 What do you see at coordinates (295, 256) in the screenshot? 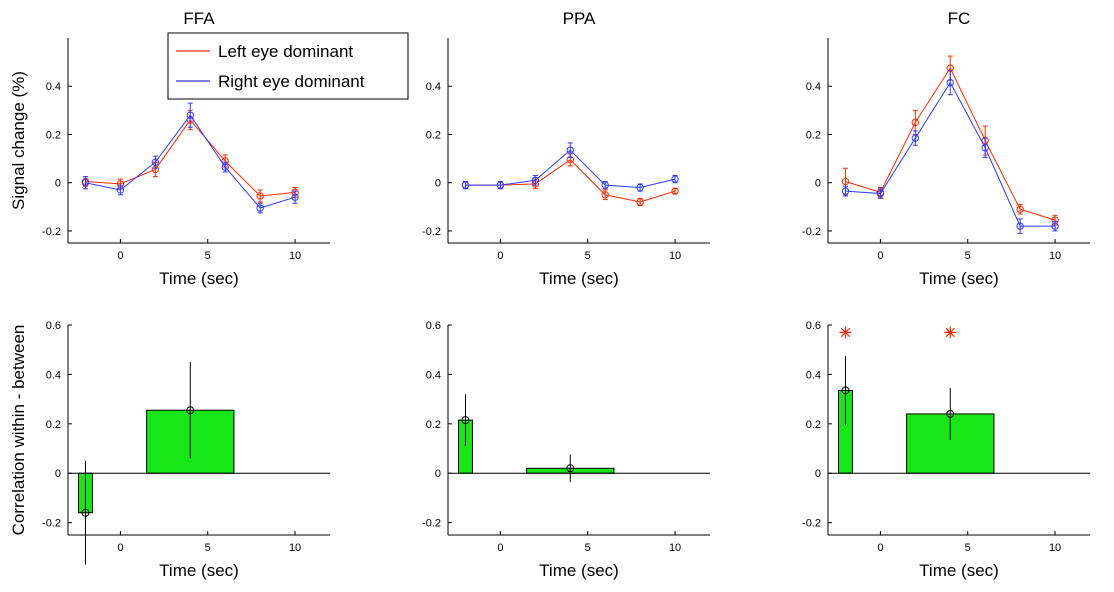
I see `ffa_signal-xtick-label: 10` at bounding box center [295, 256].